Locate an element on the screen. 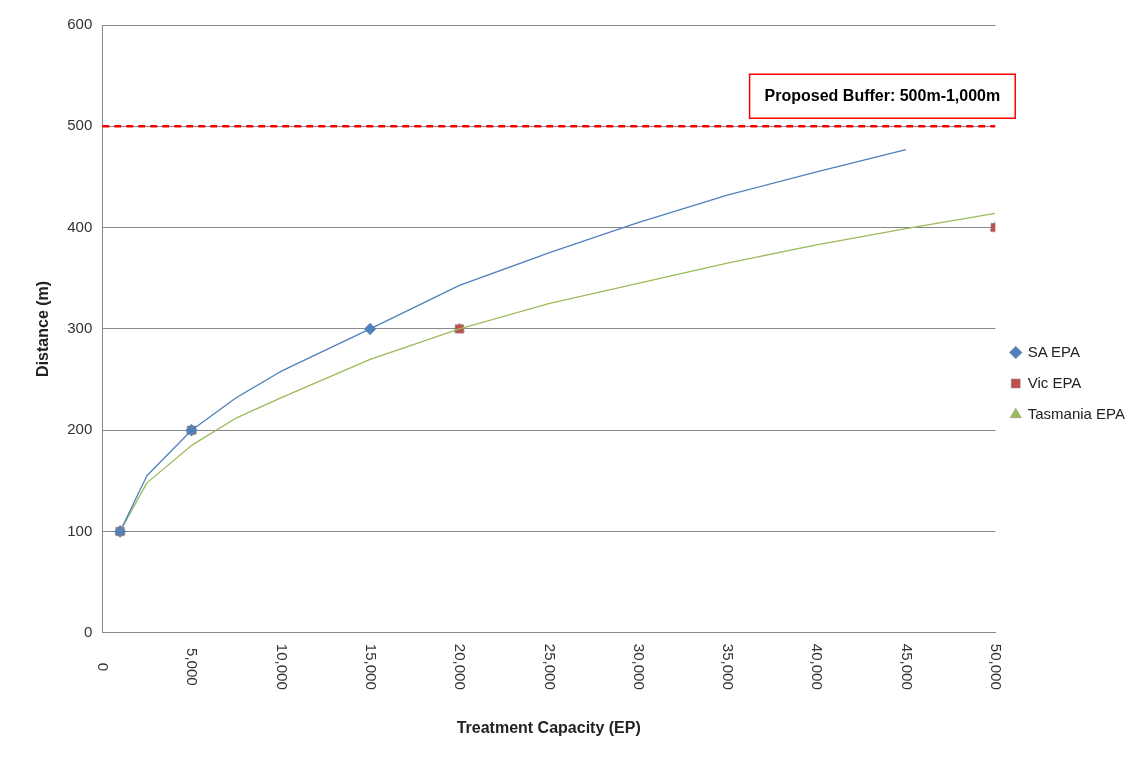  legend-label: SA EPA is located at coordinates (1053, 351).